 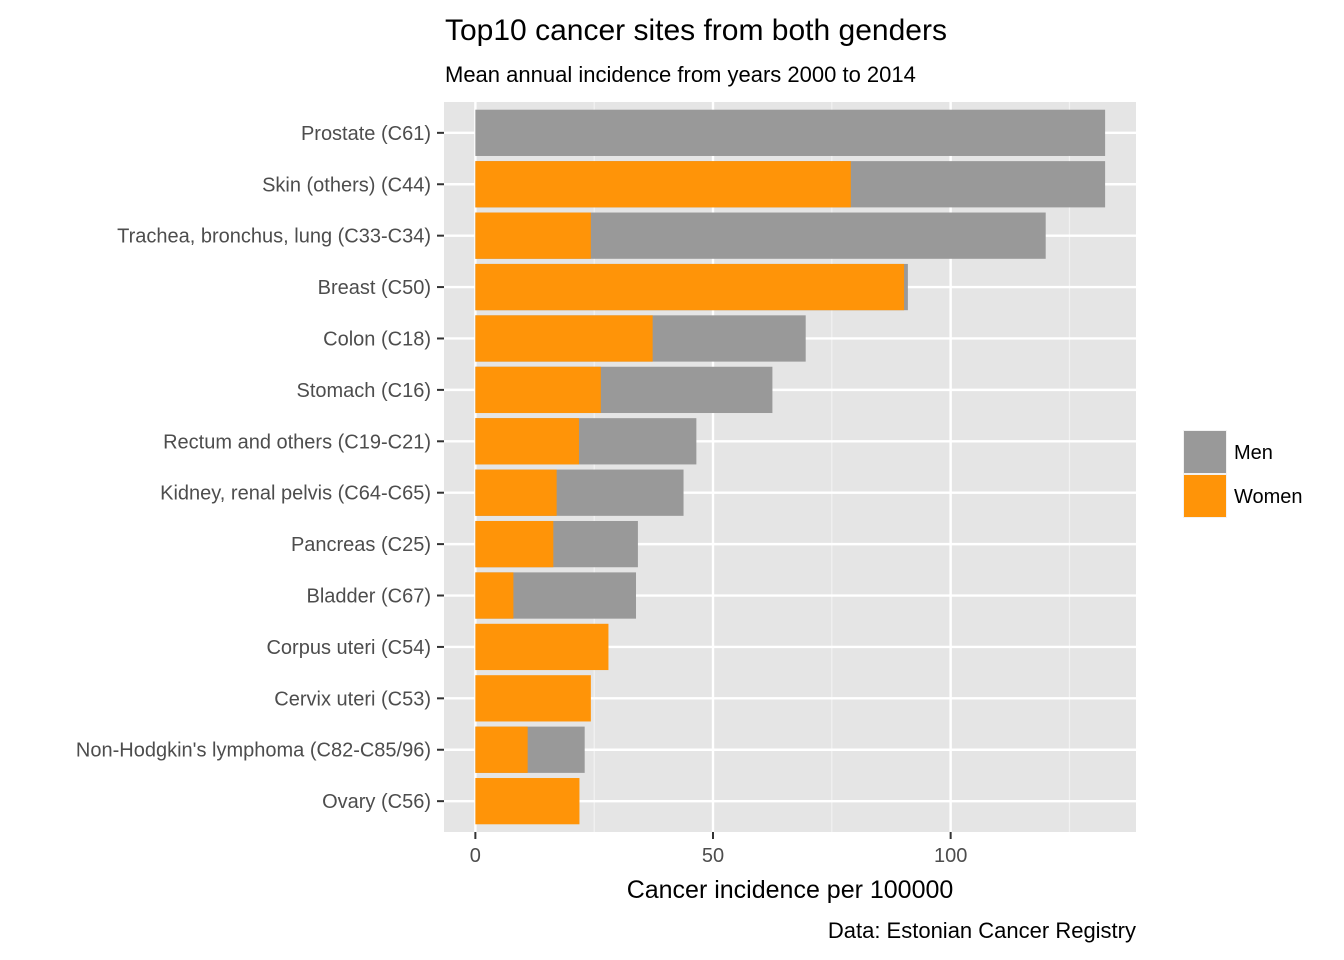 What do you see at coordinates (274, 237) in the screenshot?
I see `y-tick-label: Trachea, bronchus, lung (C33-C34)` at bounding box center [274, 237].